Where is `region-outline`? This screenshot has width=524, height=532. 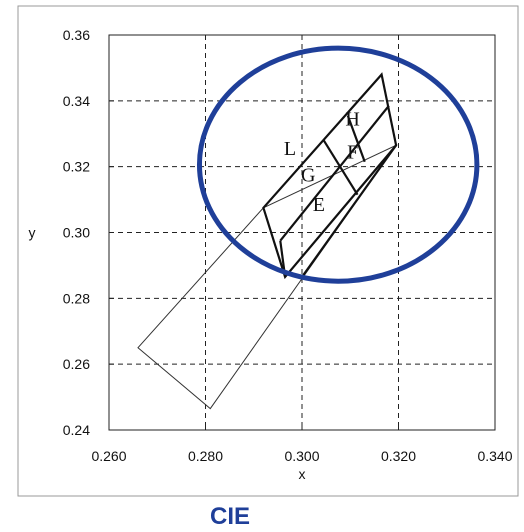 region-outline is located at coordinates (330, 176).